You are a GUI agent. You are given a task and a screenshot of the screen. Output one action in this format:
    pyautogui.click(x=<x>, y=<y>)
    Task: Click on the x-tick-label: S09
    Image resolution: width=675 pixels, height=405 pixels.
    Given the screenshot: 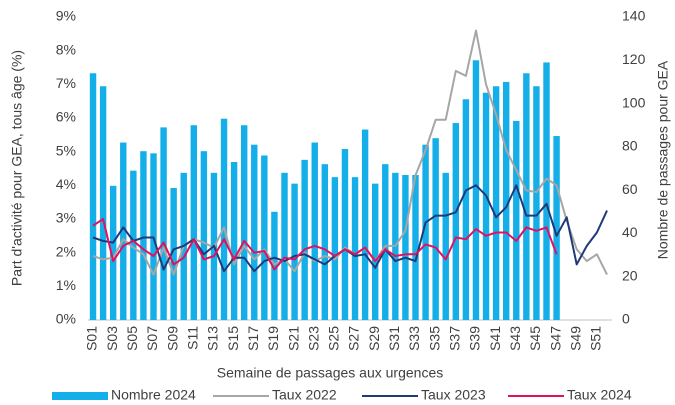 What is the action you would take?
    pyautogui.click(x=172, y=338)
    